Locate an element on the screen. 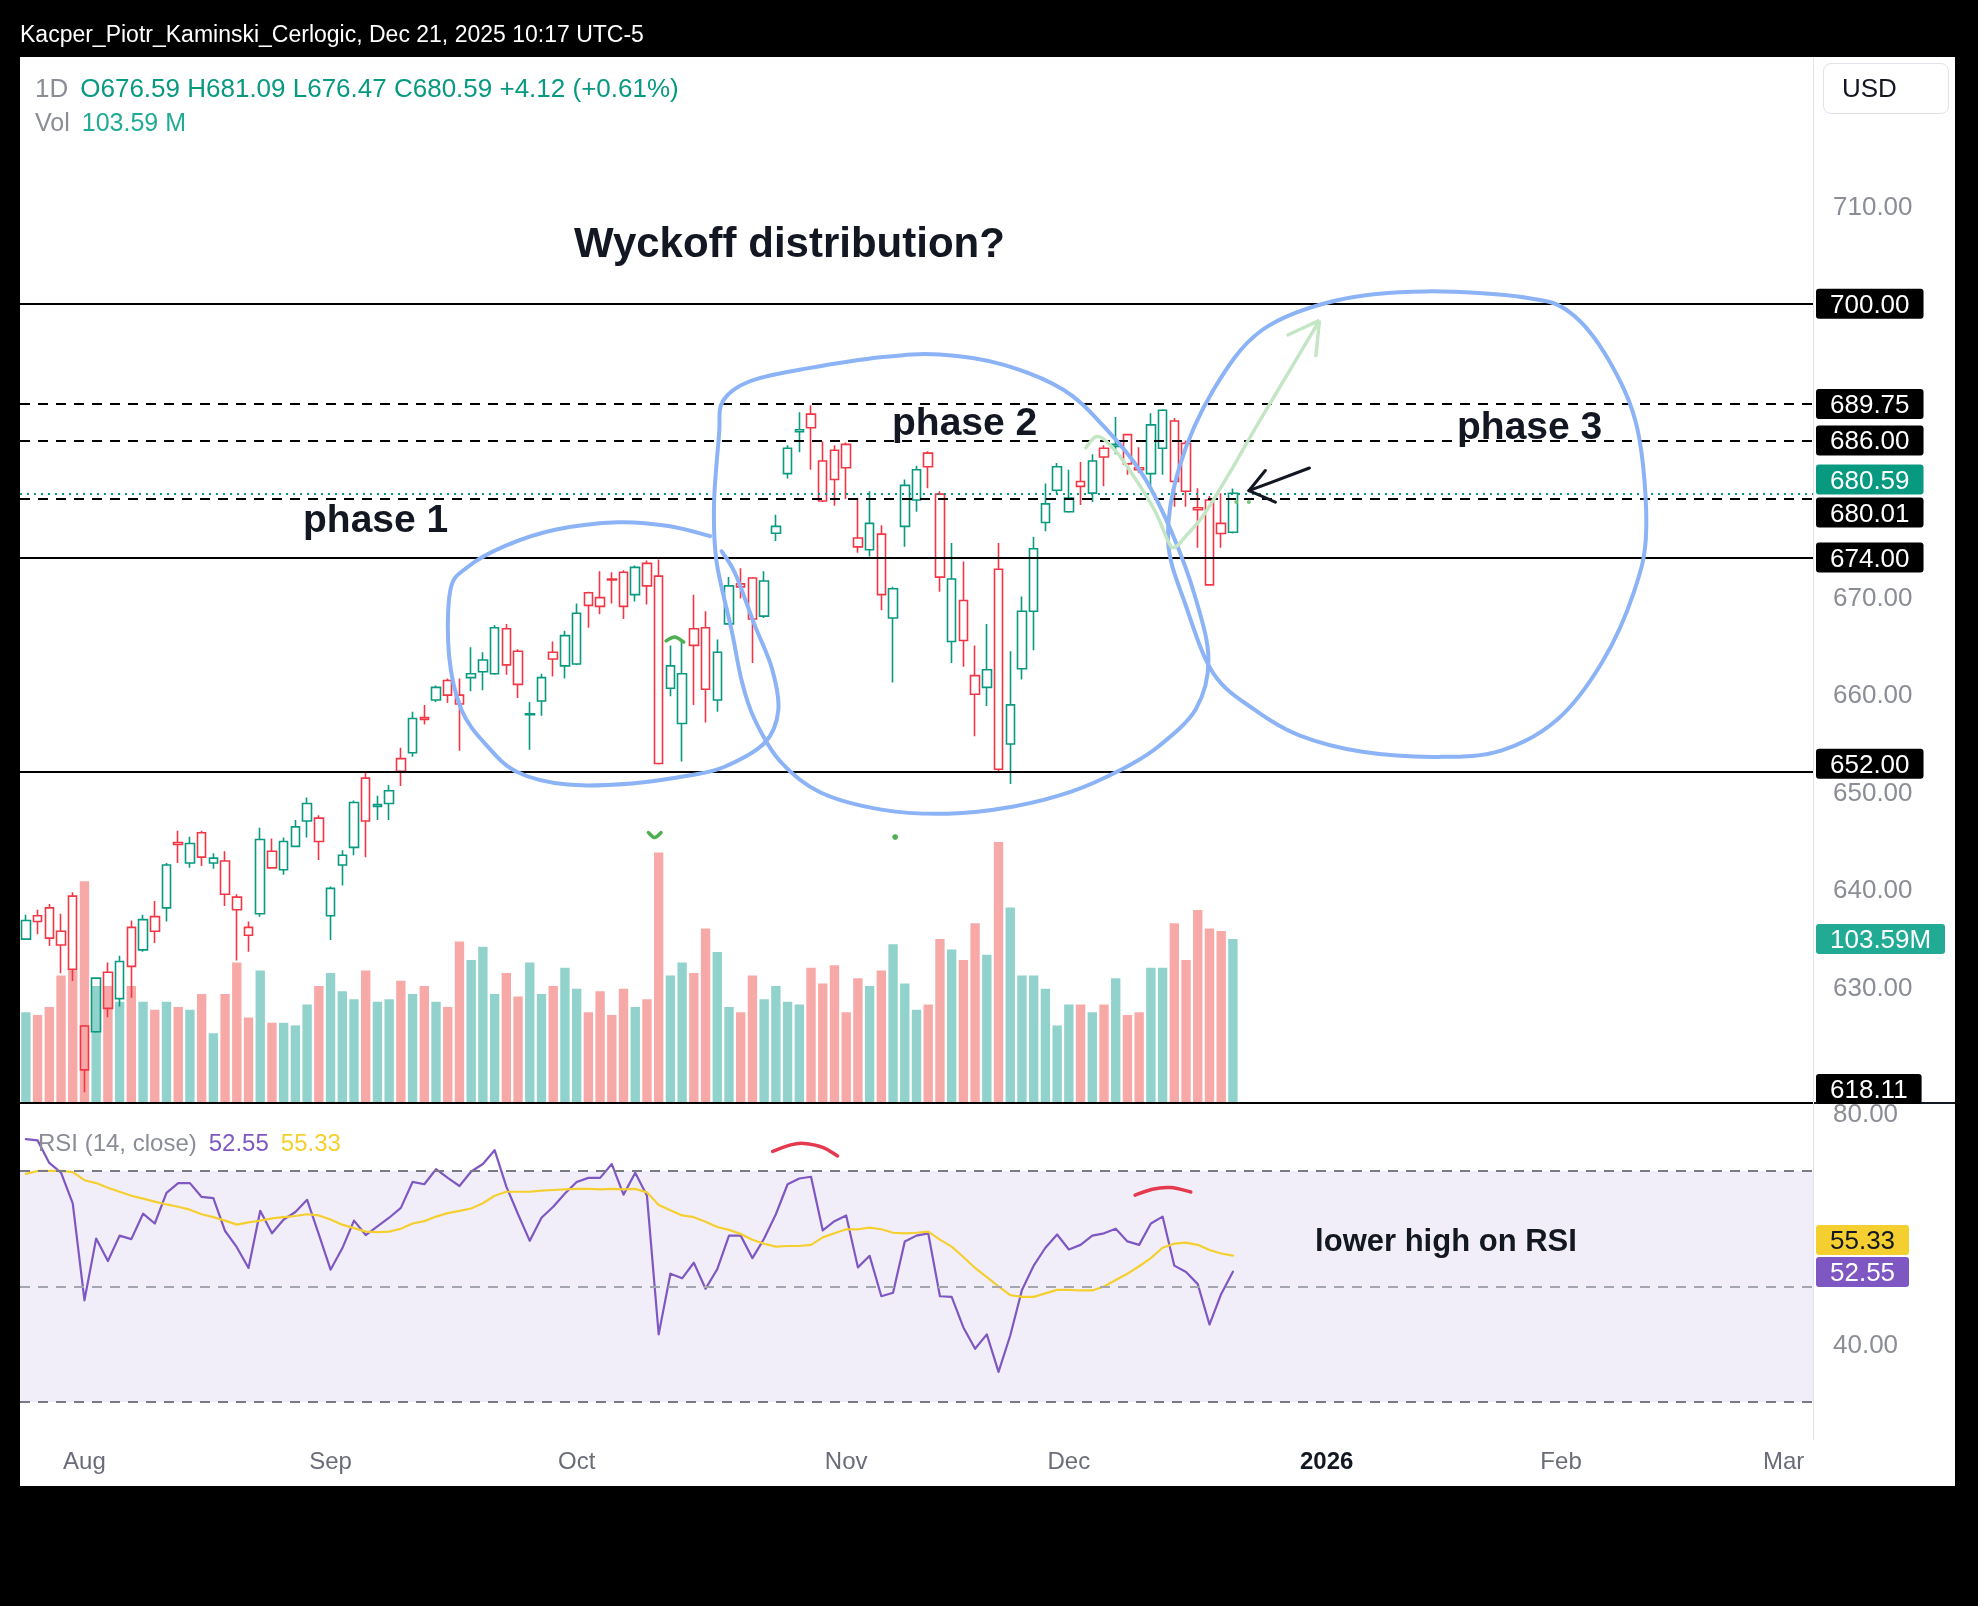 This screenshot has height=1606, width=1978. annotation: 55.33 is located at coordinates (310, 1142).